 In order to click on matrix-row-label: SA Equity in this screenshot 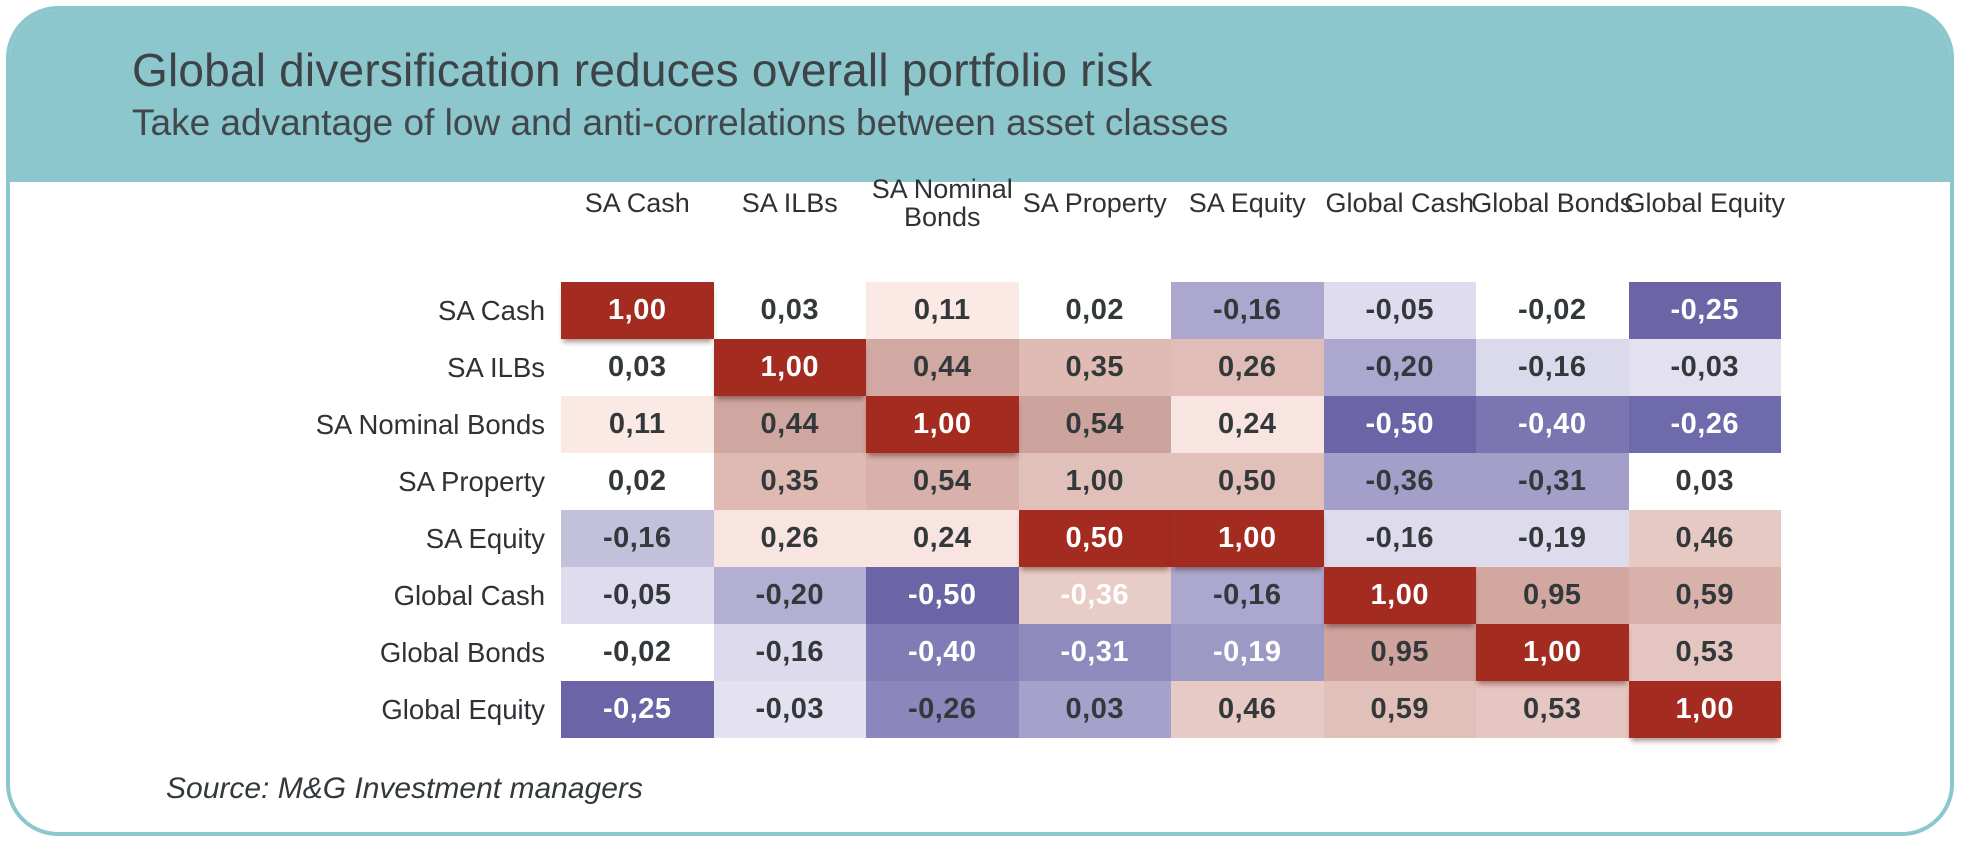, I will do `click(485, 538)`.